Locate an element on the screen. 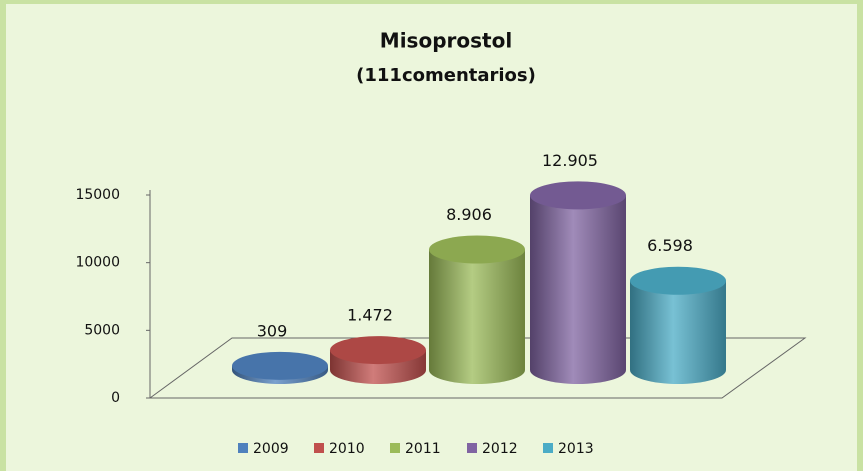 Image resolution: width=863 pixels, height=471 pixels. chart-title: Misoprostol is located at coordinates (446, 41).